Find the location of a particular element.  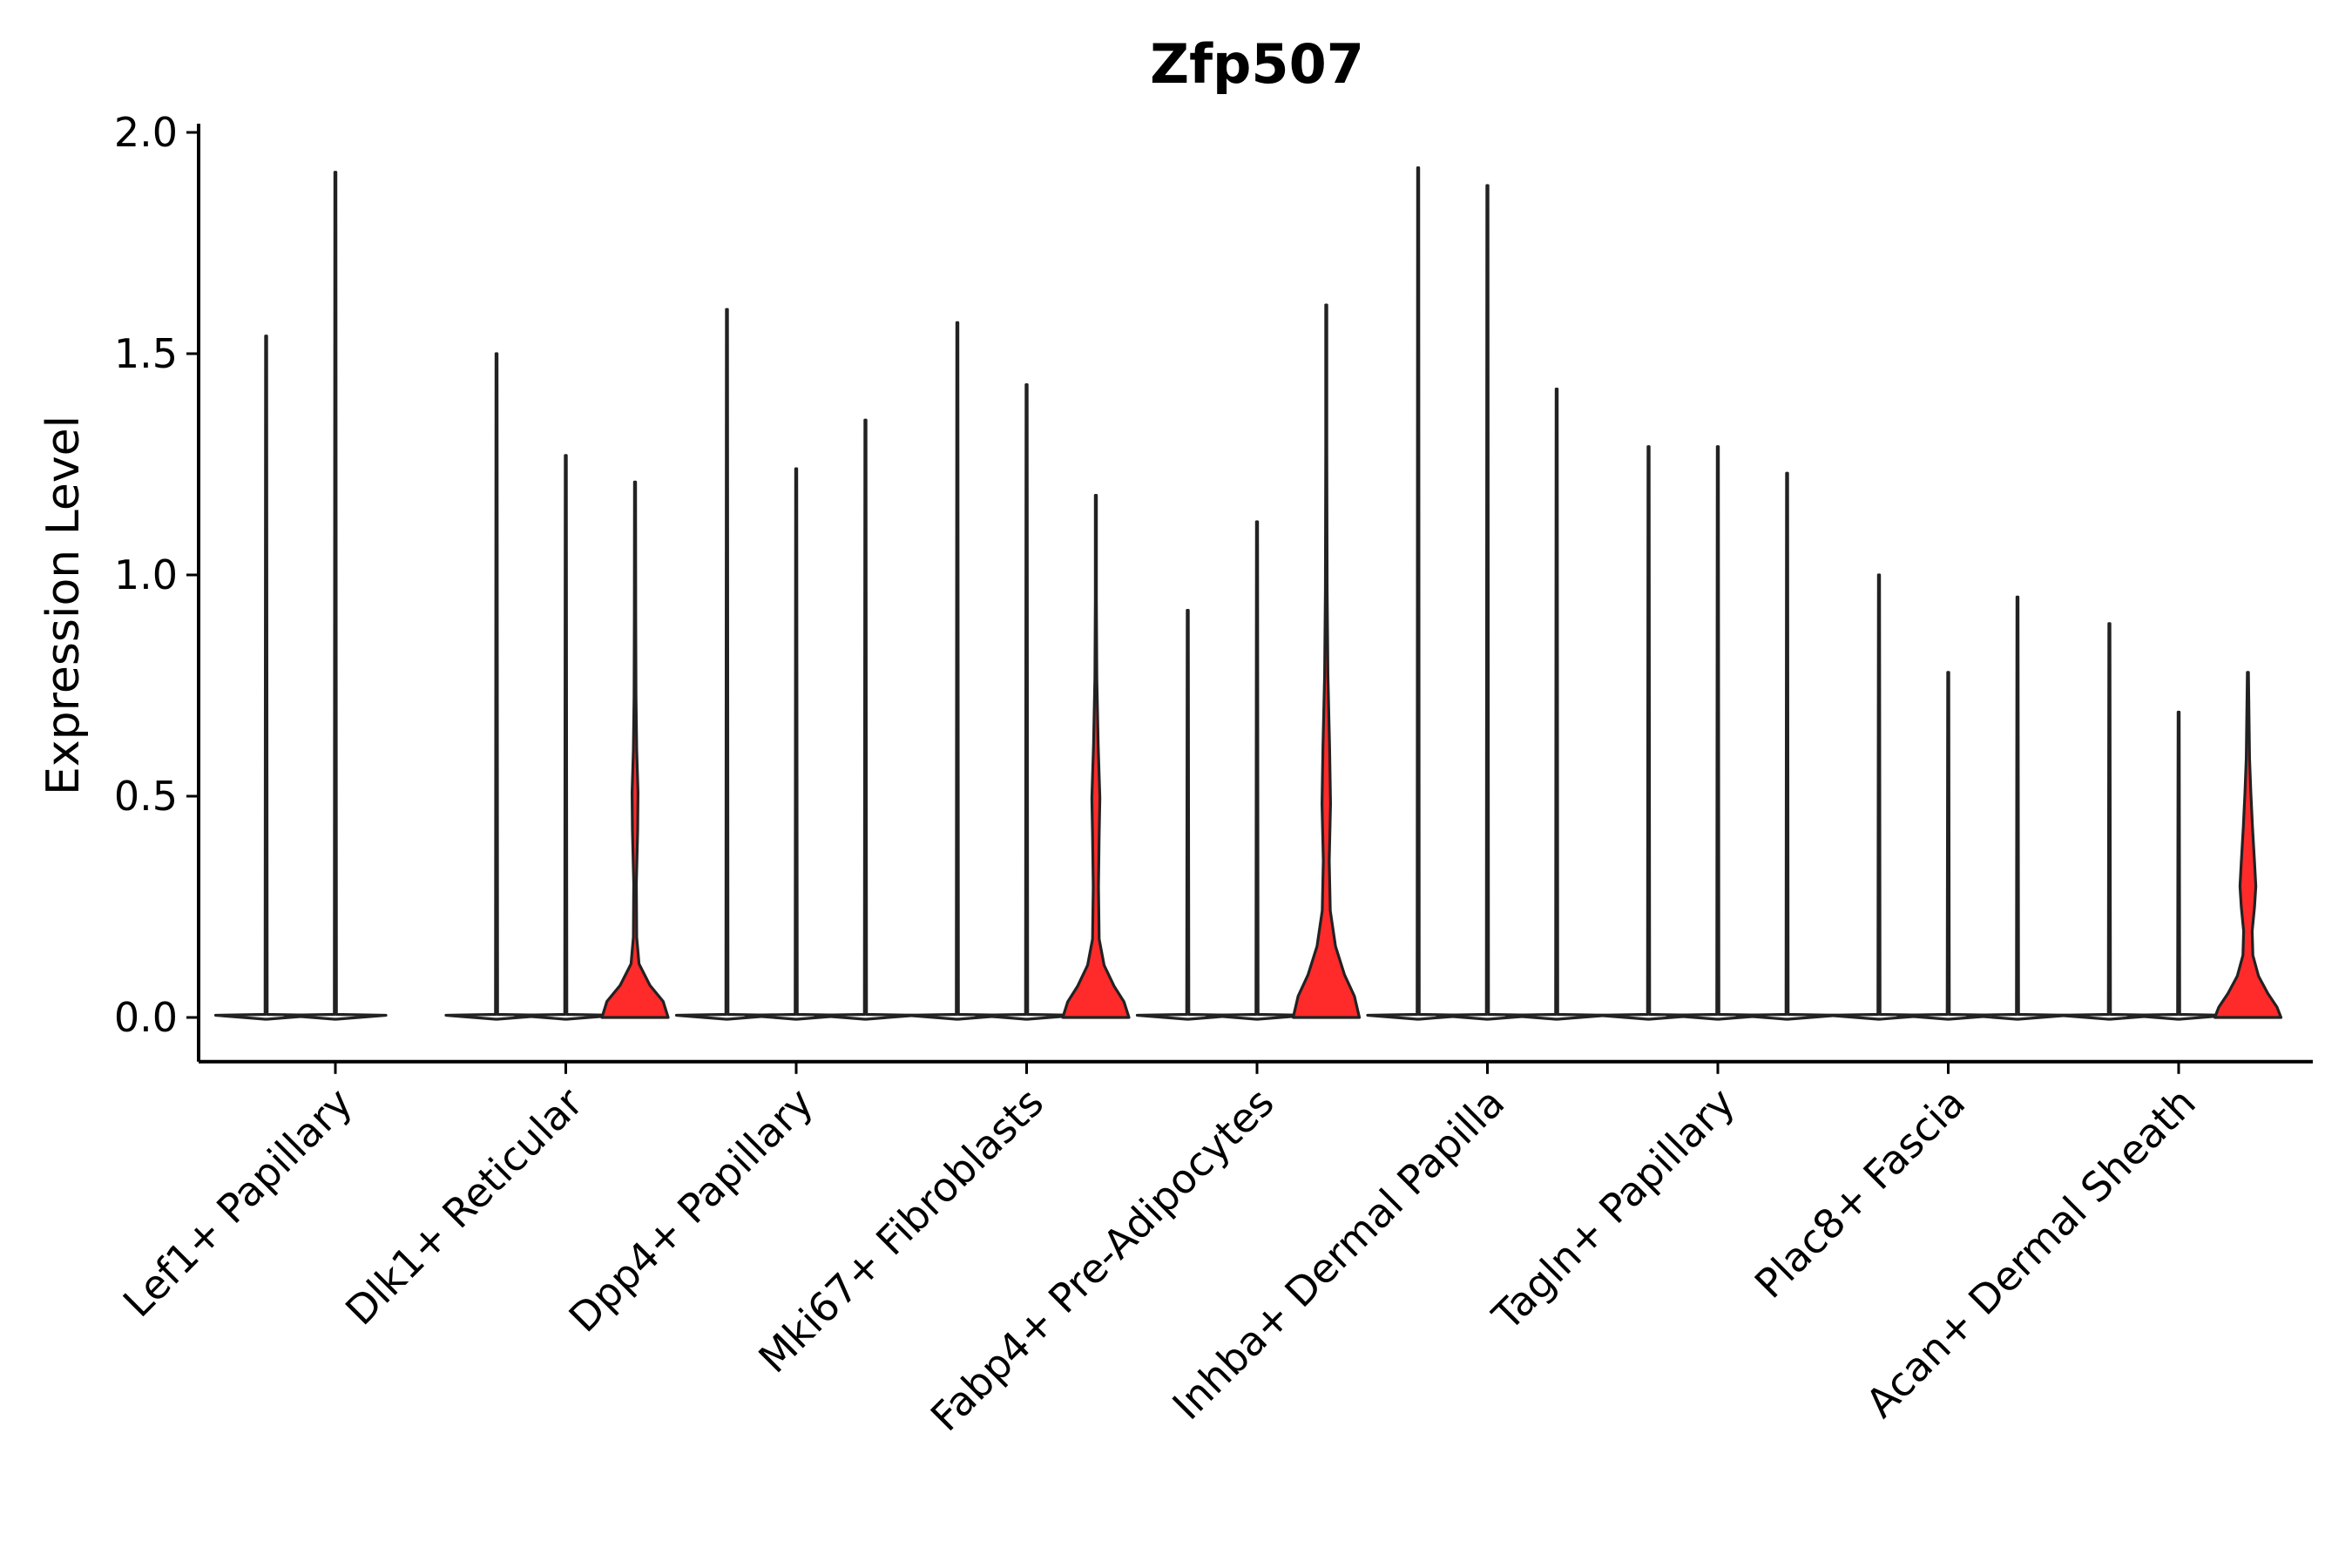

x-tick-label: Lef1+ Papillary is located at coordinates (238, 1202).